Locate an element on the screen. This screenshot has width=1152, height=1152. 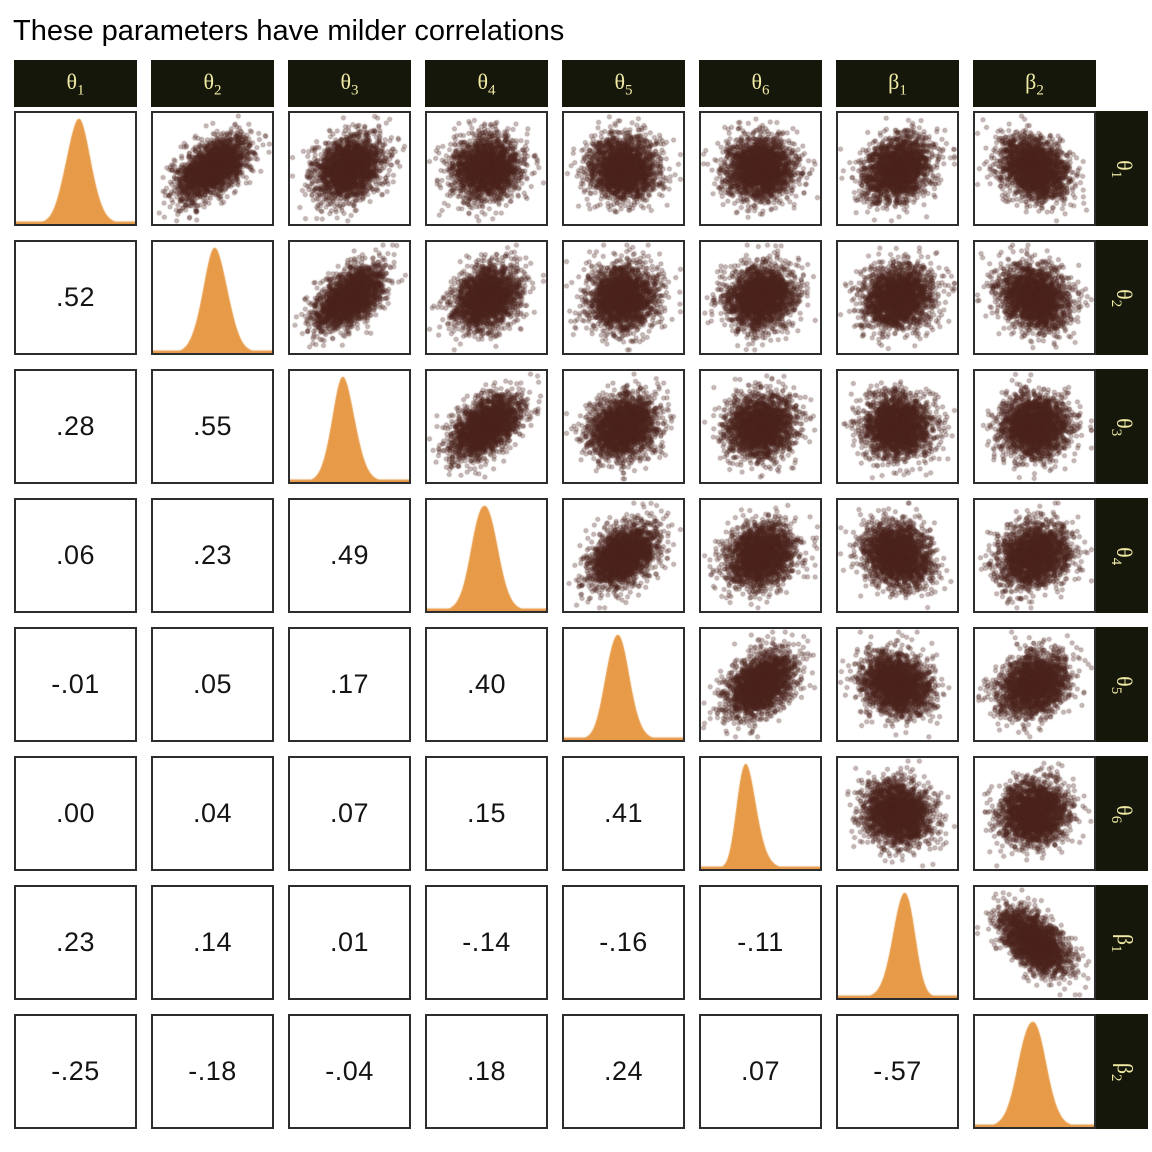
correlation-value: .07 is located at coordinates (760, 1071).